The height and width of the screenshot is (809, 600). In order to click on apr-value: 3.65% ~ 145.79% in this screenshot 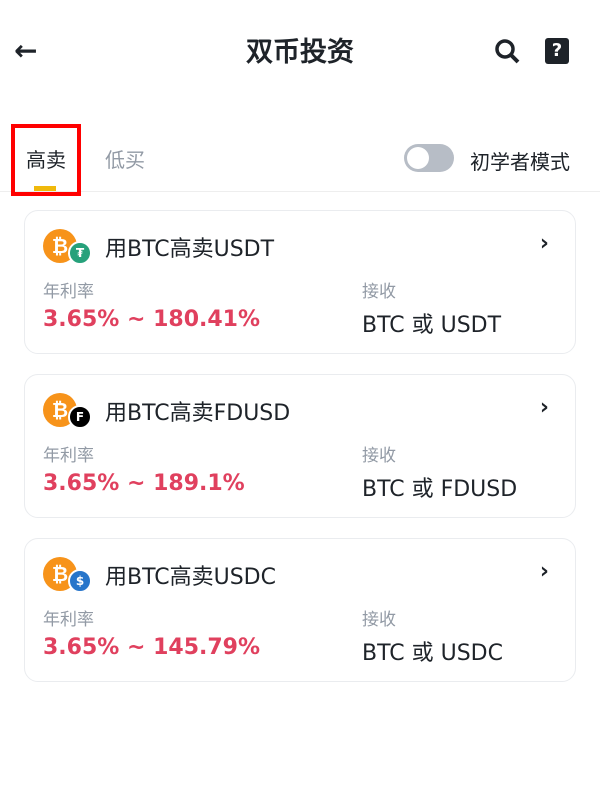, I will do `click(152, 647)`.